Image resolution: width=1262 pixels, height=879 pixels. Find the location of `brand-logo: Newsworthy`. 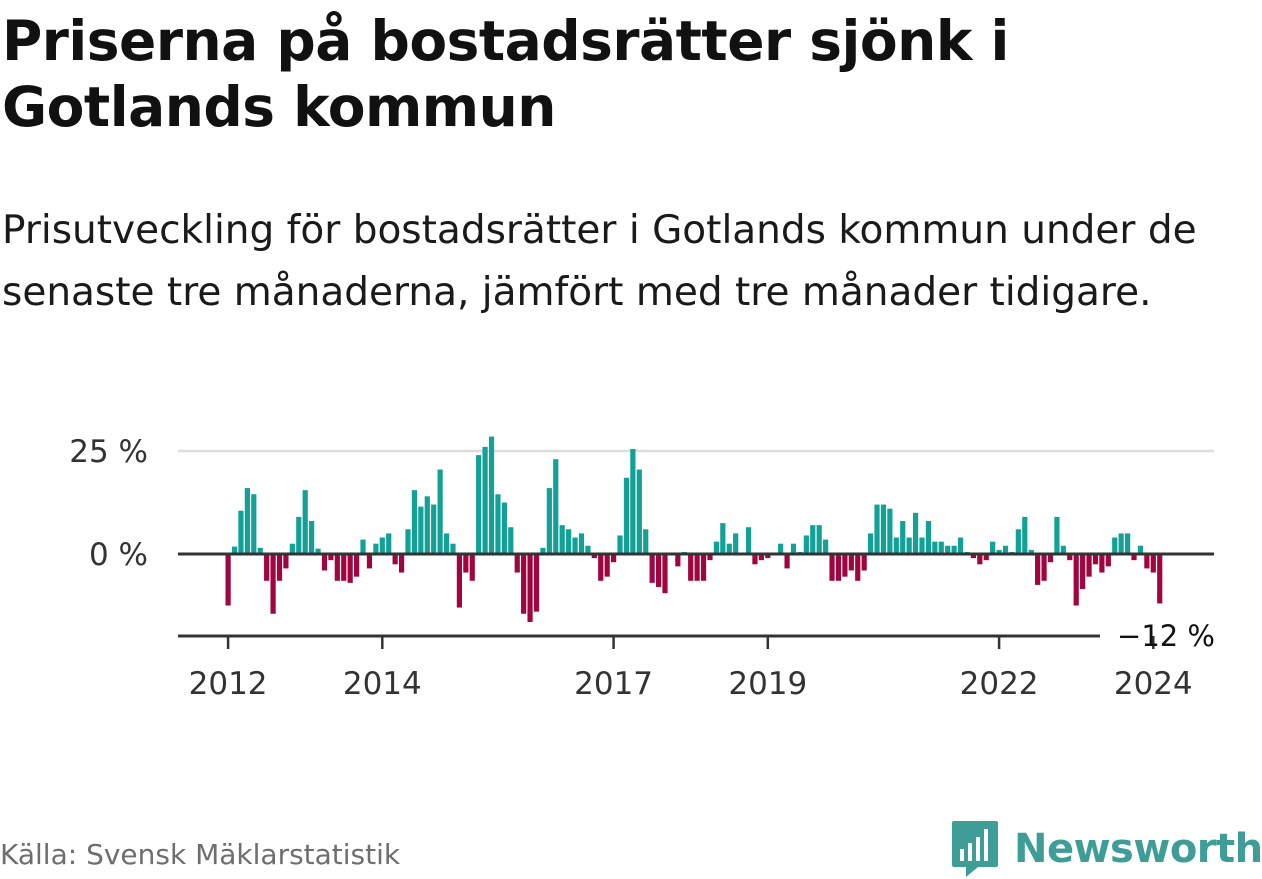

brand-logo: Newsworthy is located at coordinates (1106, 849).